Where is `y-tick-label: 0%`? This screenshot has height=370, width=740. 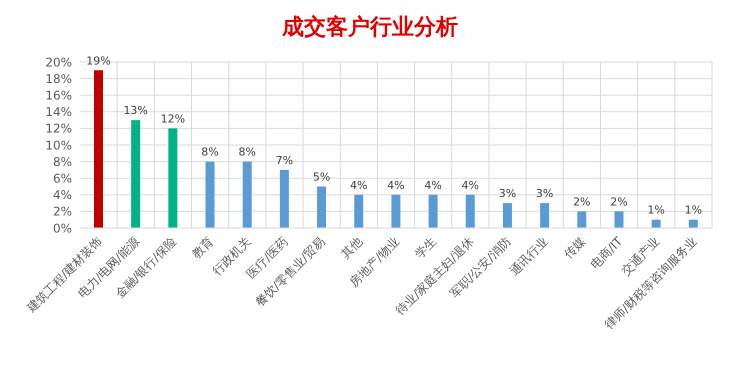 y-tick-label: 0% is located at coordinates (62, 228).